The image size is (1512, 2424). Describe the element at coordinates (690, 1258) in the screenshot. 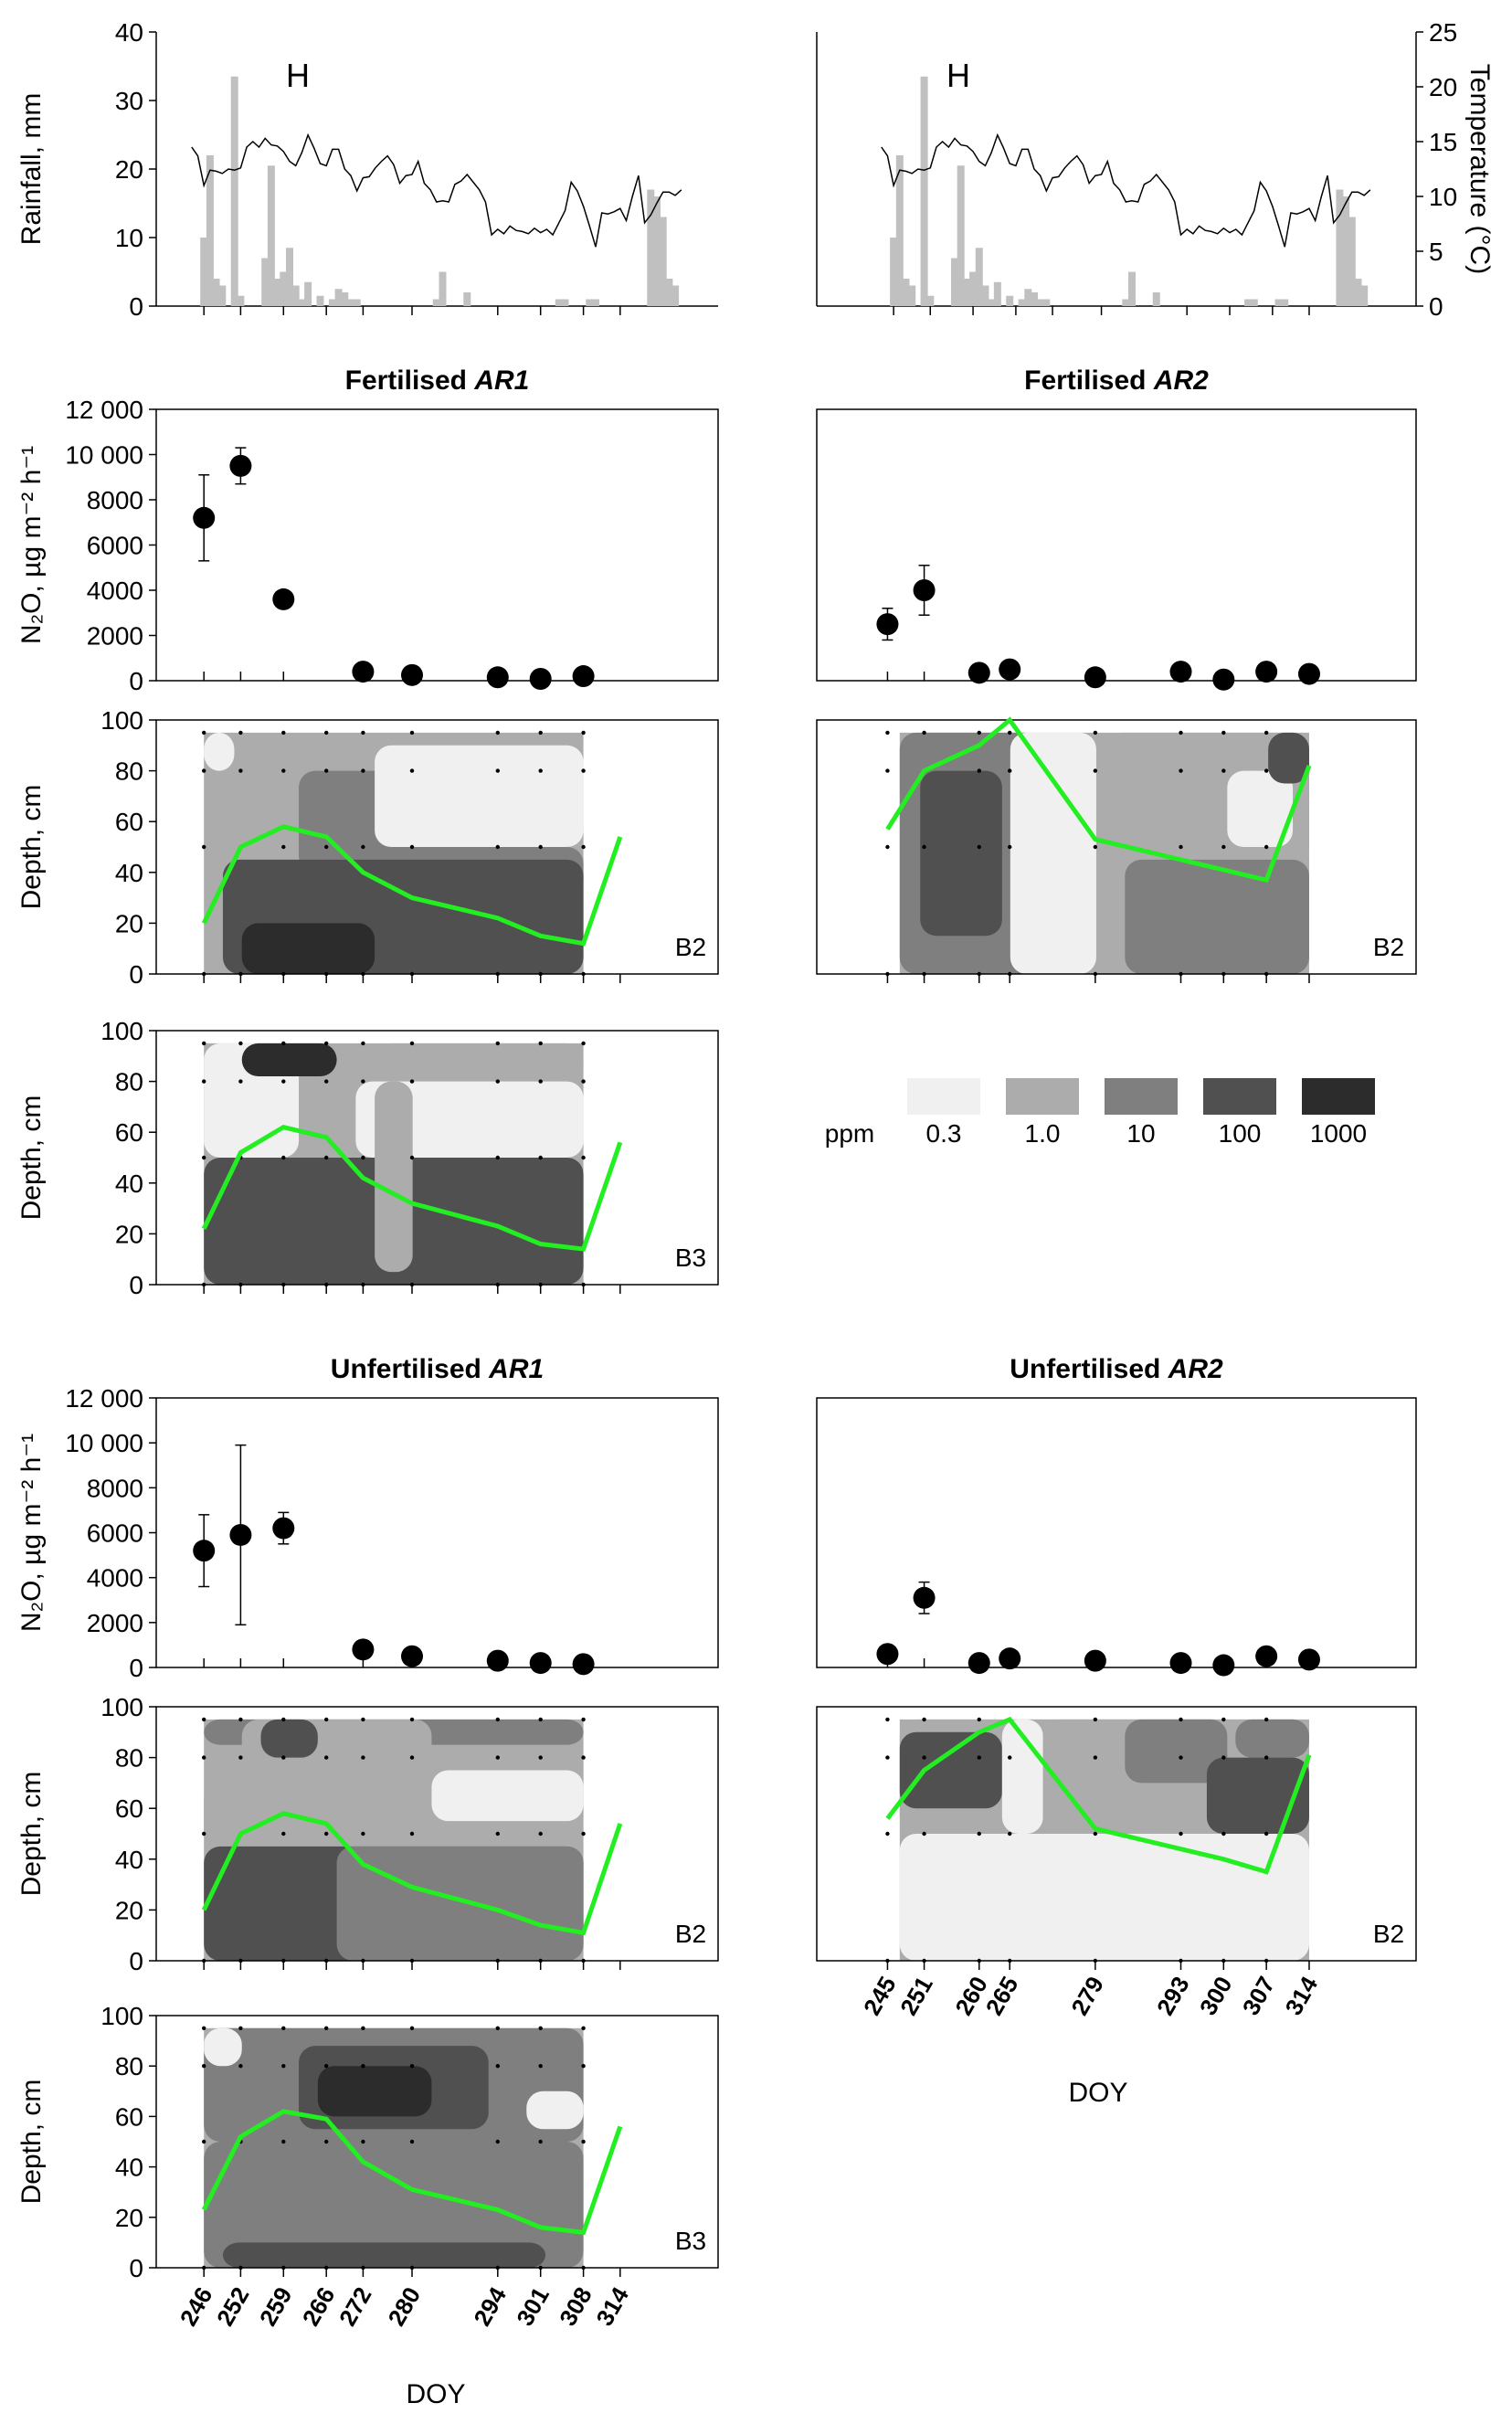

I see `plot-tag: B3` at that location.